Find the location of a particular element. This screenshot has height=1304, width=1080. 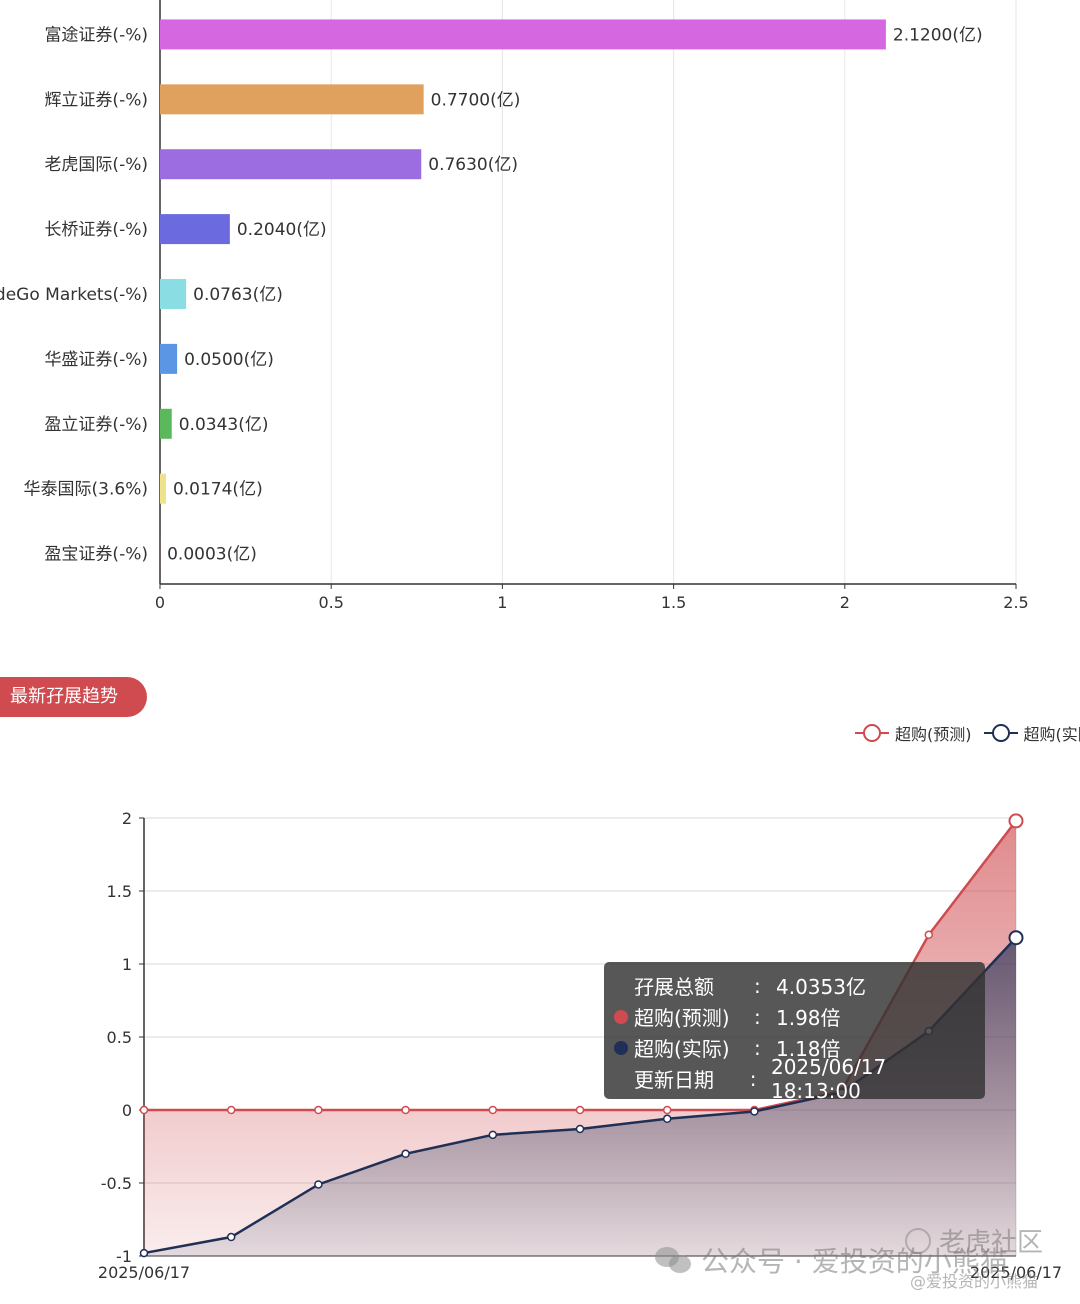

bar-value-label: 0.0003(亿) is located at coordinates (212, 555).